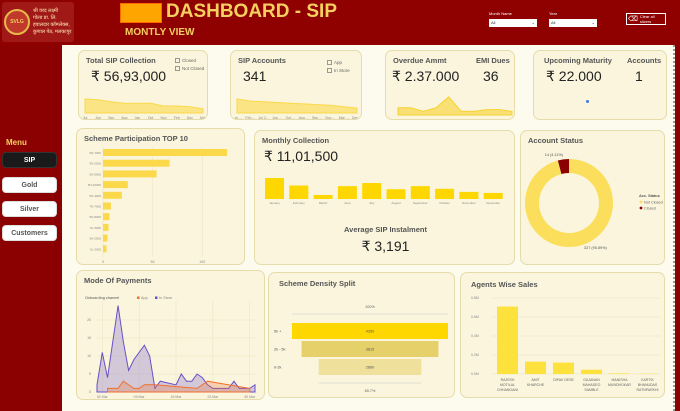 The width and height of the screenshot is (680, 411). I want to click on legend-marker, so click(138, 297).